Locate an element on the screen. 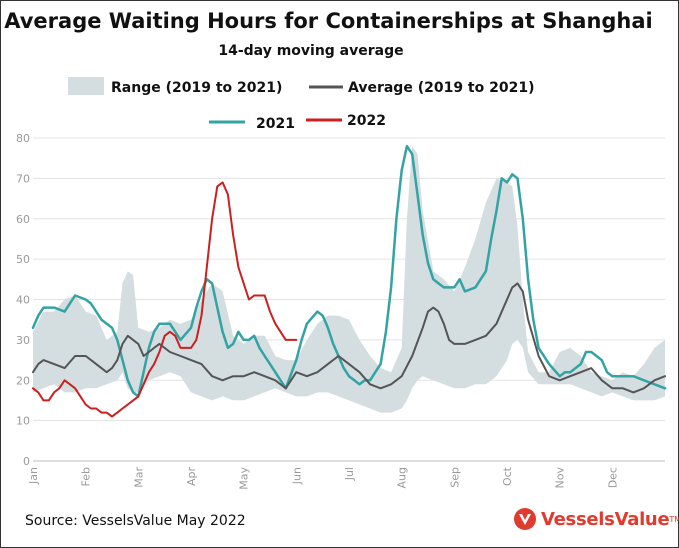 The height and width of the screenshot is (548, 679). chart-subtitle: 14-day moving average is located at coordinates (311, 51).